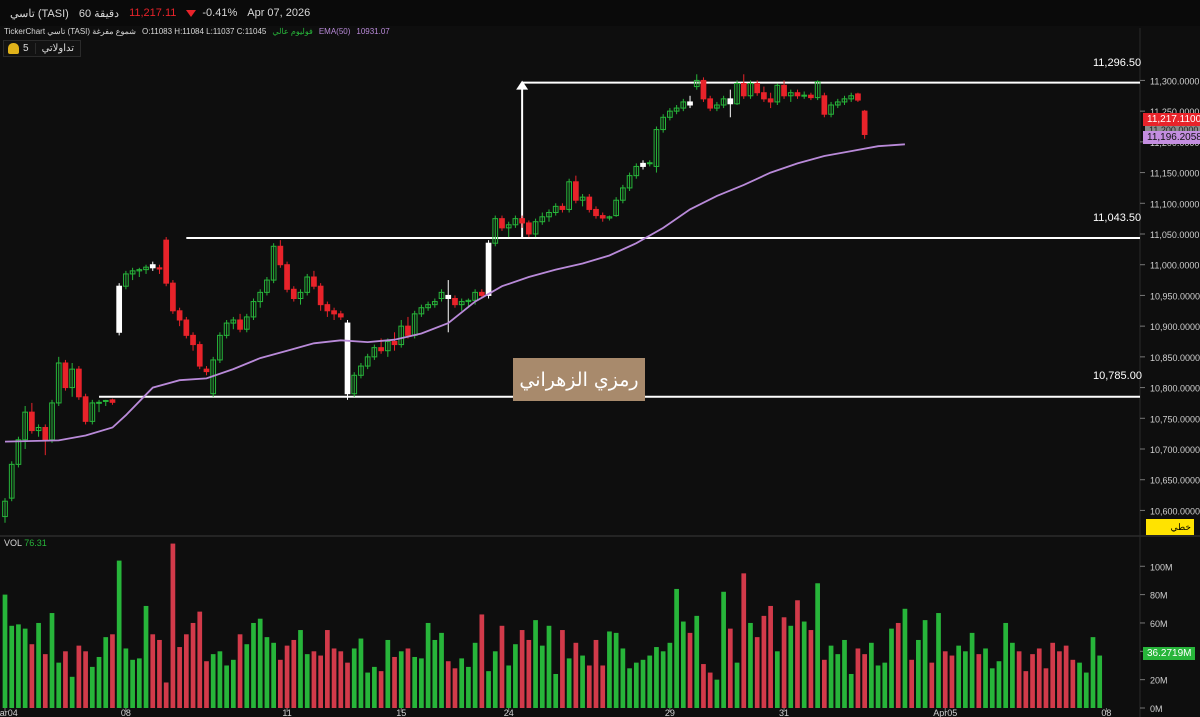  Describe the element at coordinates (1170, 527) in the screenshot. I see `line-type-button: خطي` at that location.